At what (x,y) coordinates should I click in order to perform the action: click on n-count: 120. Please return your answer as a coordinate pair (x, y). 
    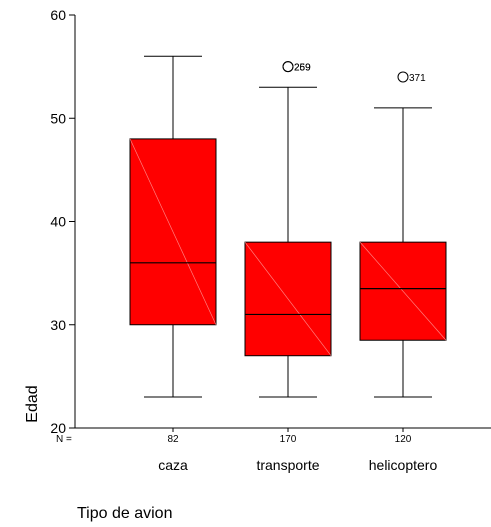
    Looking at the image, I should click on (403, 439).